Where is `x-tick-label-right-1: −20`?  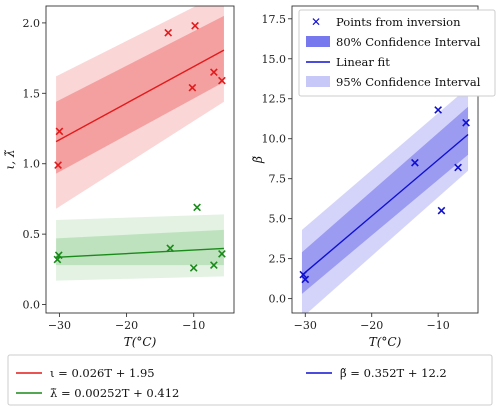 x-tick-label-right-1: −20 is located at coordinates (371, 325).